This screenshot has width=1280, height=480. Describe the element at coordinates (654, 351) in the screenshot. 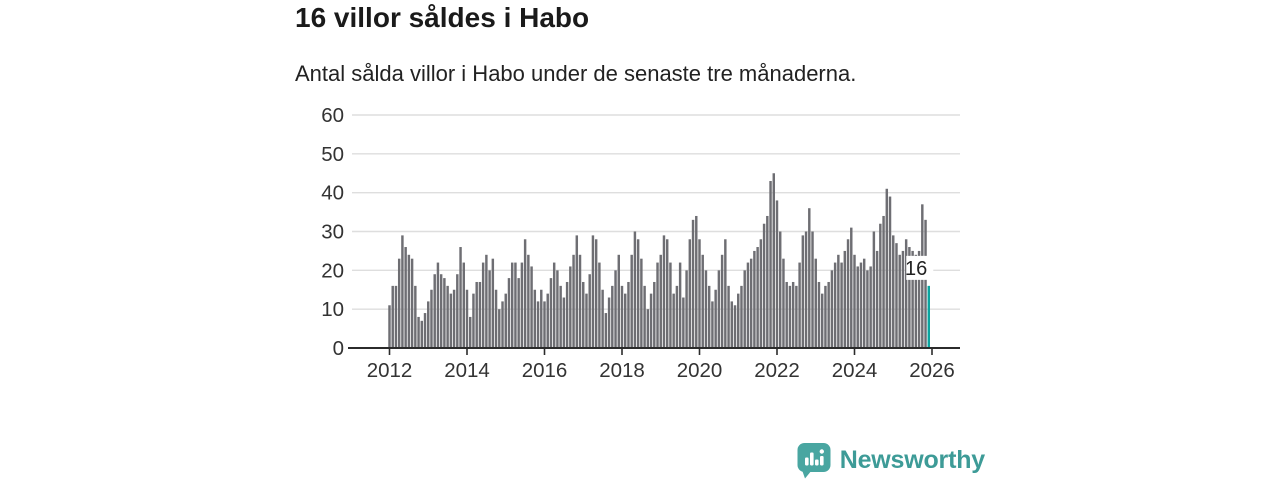

I see `axes` at that location.